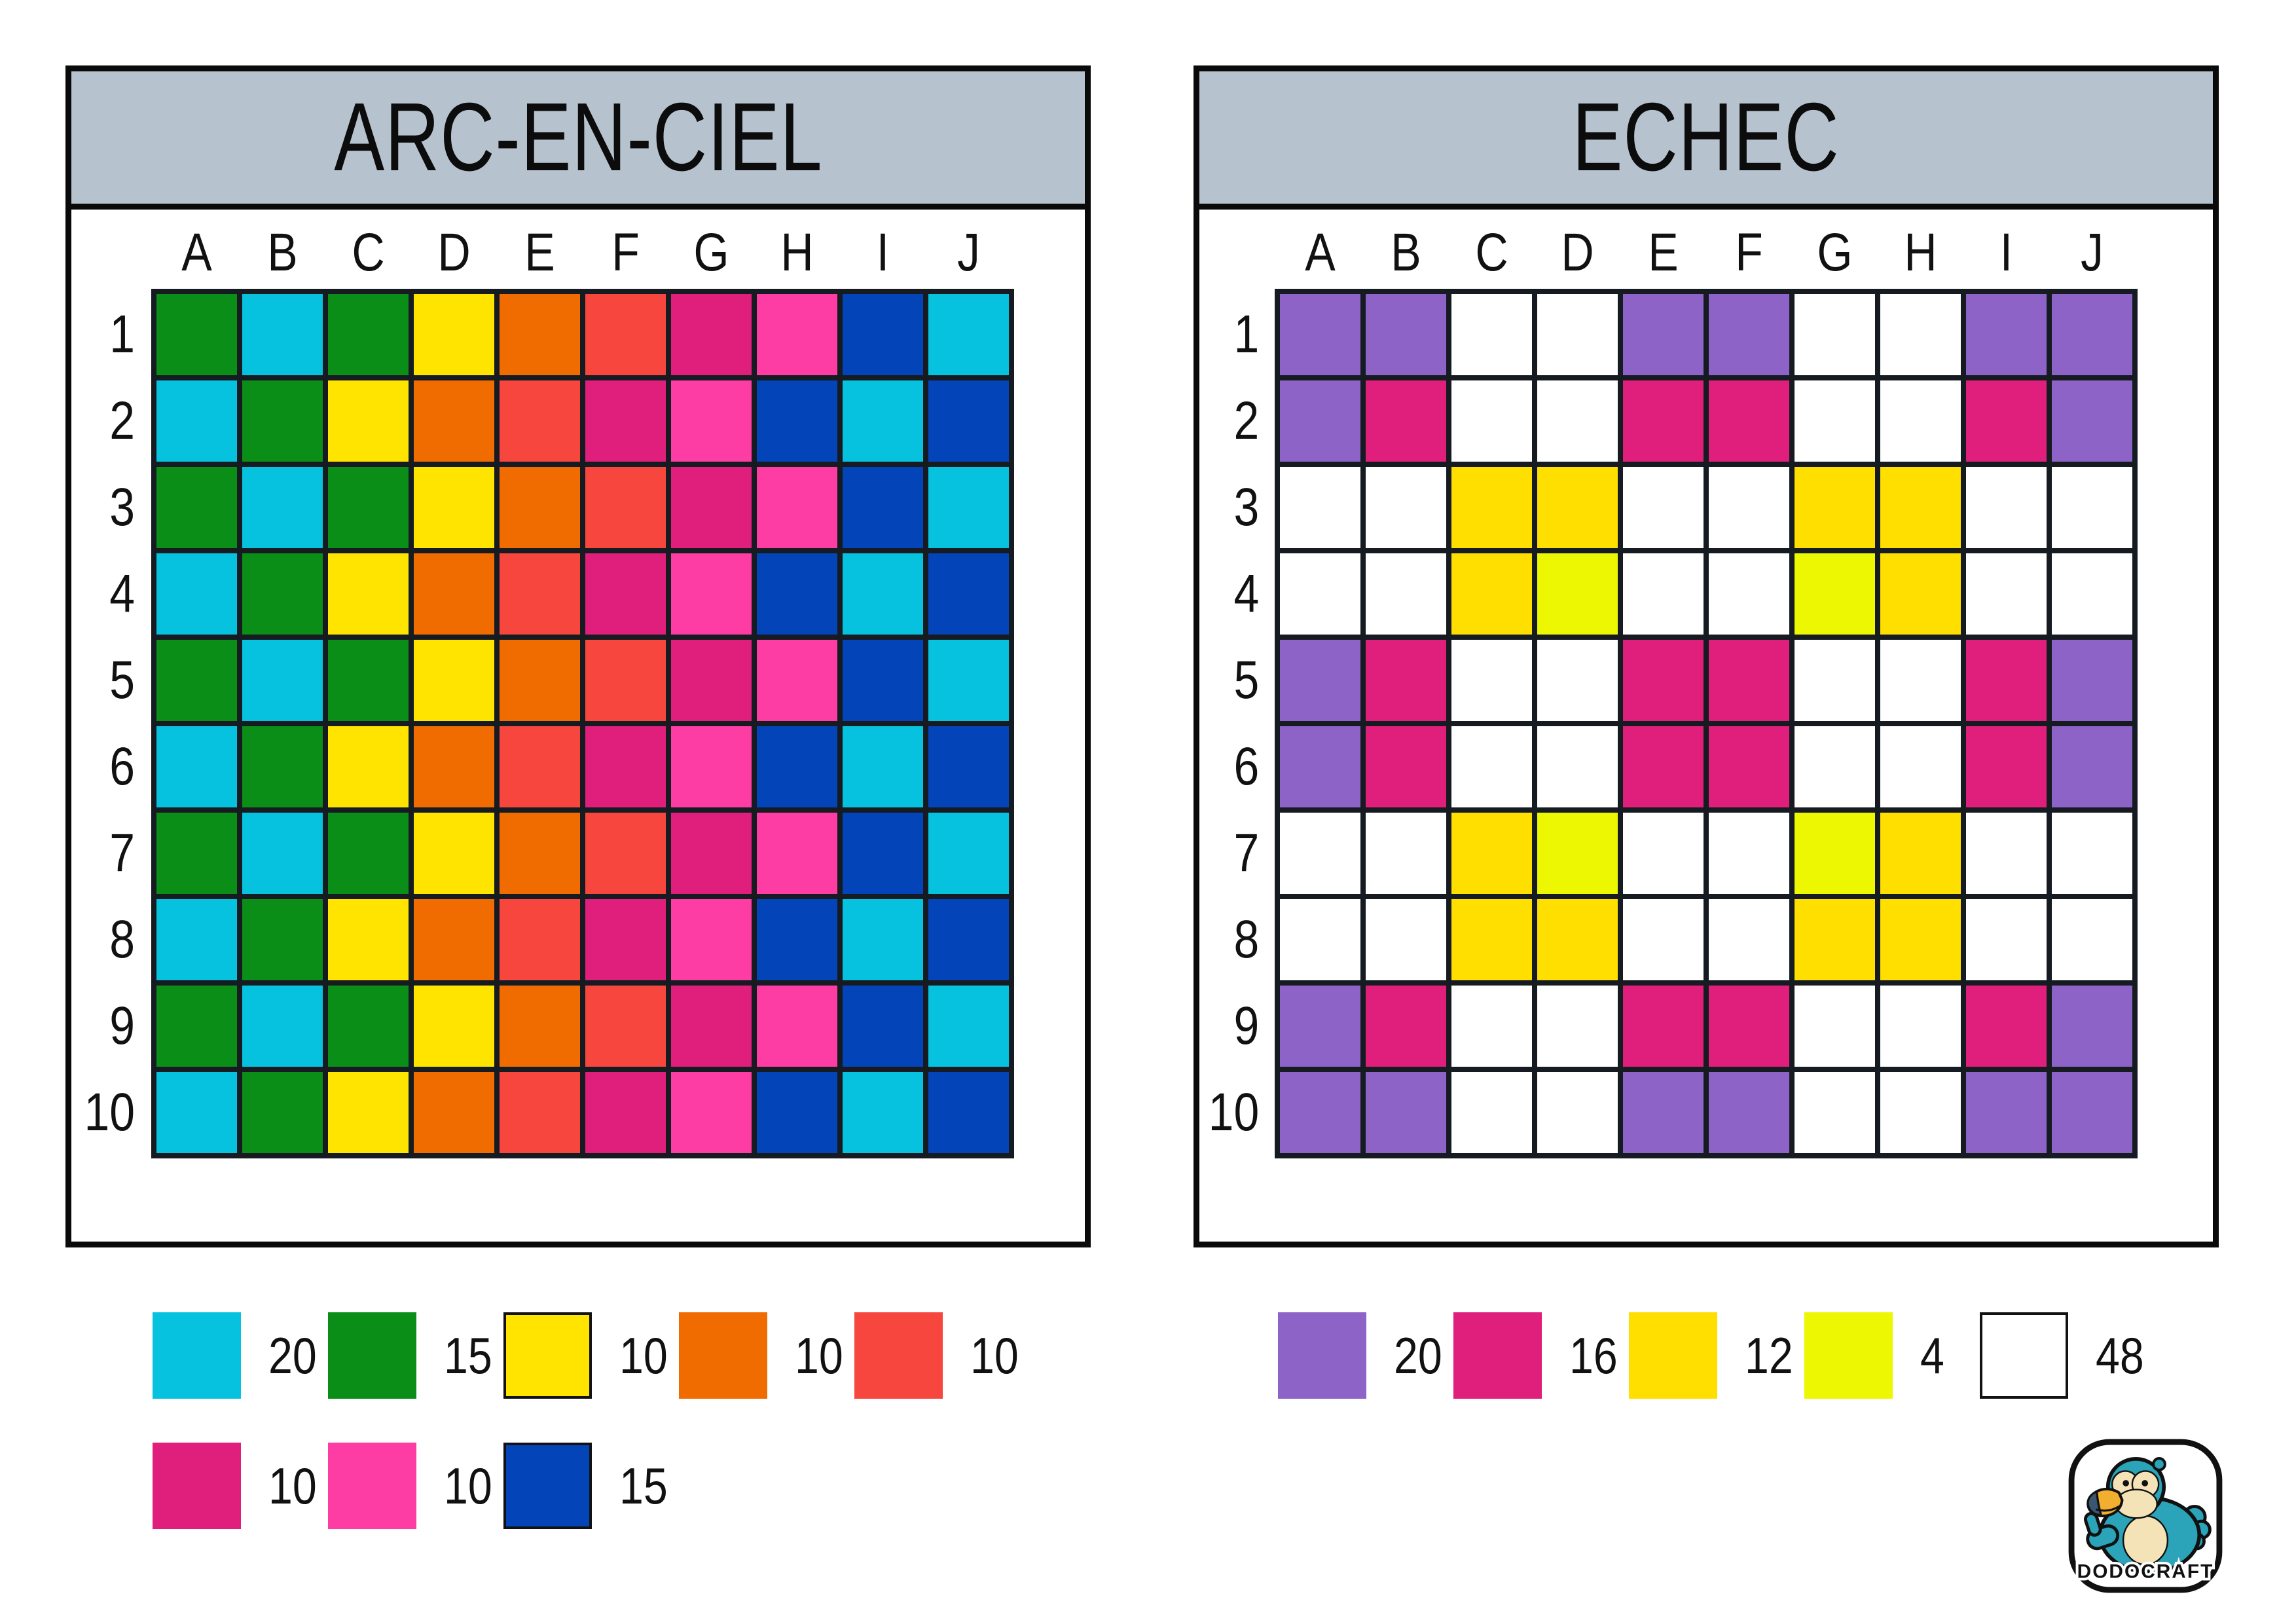 This screenshot has height=1624, width=2296. What do you see at coordinates (1406, 766) in the screenshot?
I see `cell-B6` at bounding box center [1406, 766].